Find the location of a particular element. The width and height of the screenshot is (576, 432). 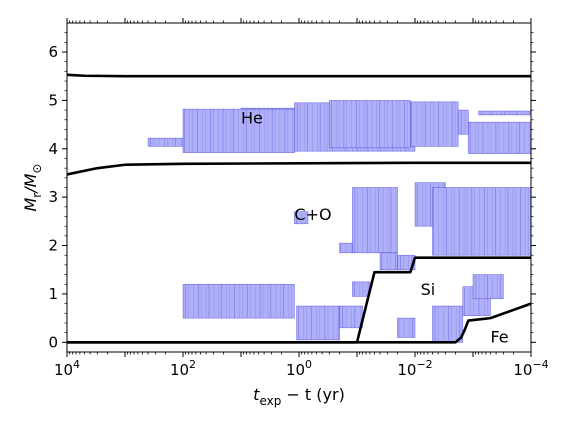

region-label: C+O is located at coordinates (312, 214).